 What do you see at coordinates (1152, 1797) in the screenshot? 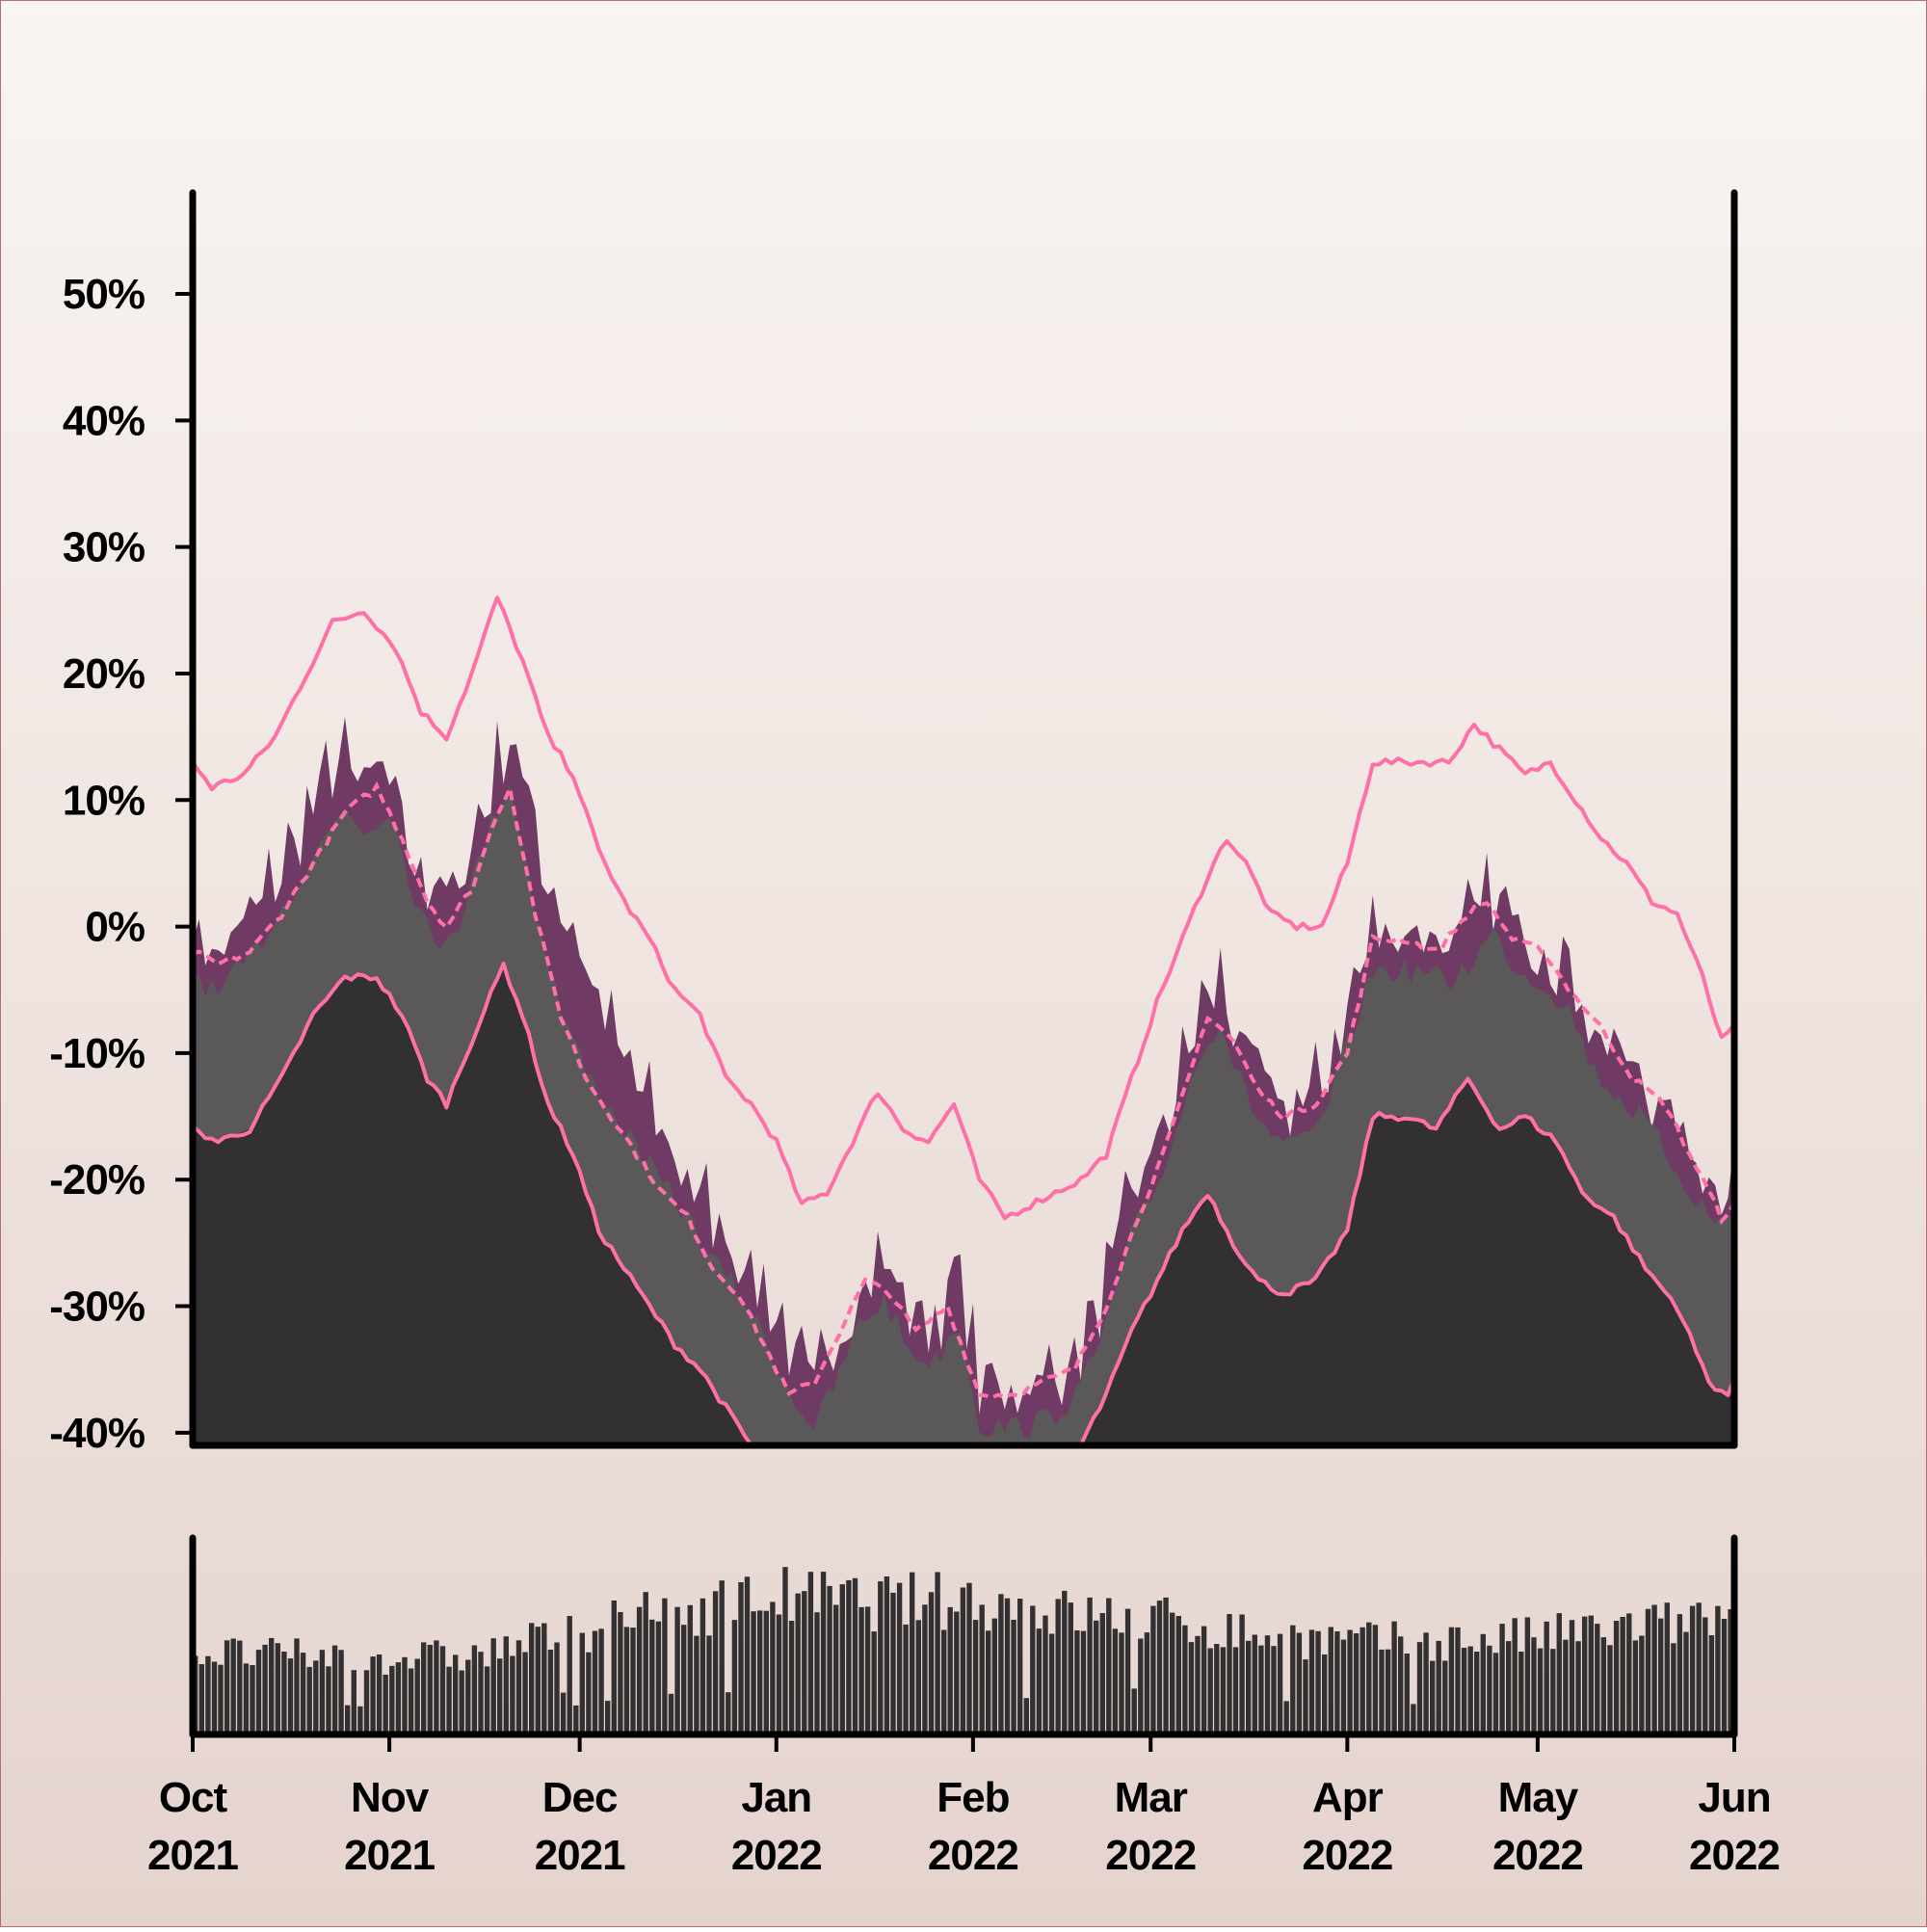
I see `x-tick-label-month: Mar` at bounding box center [1152, 1797].